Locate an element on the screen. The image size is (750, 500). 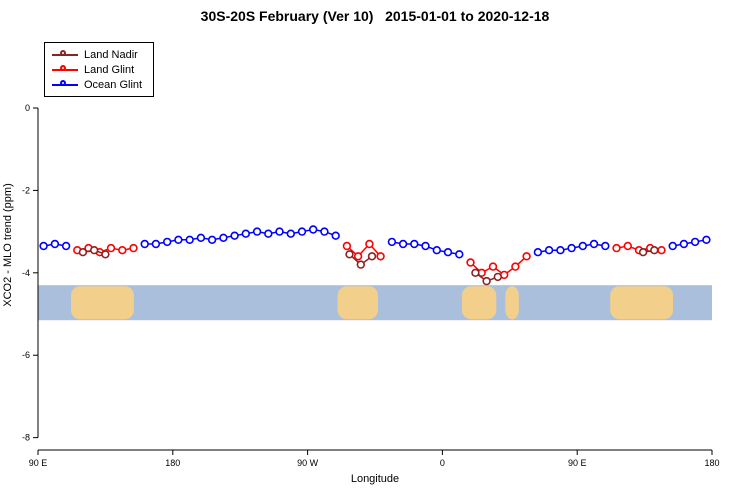
x-axis-title: Longitude is located at coordinates (375, 479).